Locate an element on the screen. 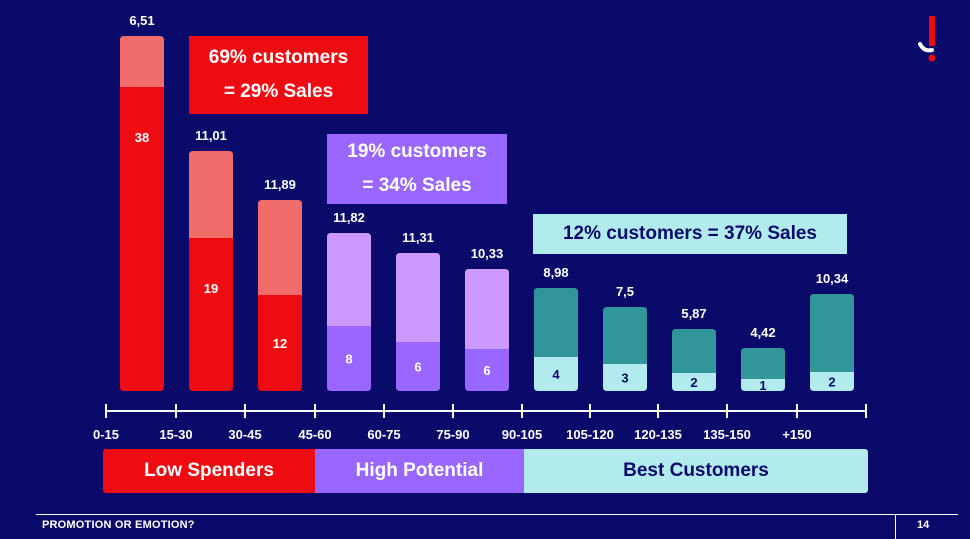  bottom-label-120-135: 2 is located at coordinates (693, 382).